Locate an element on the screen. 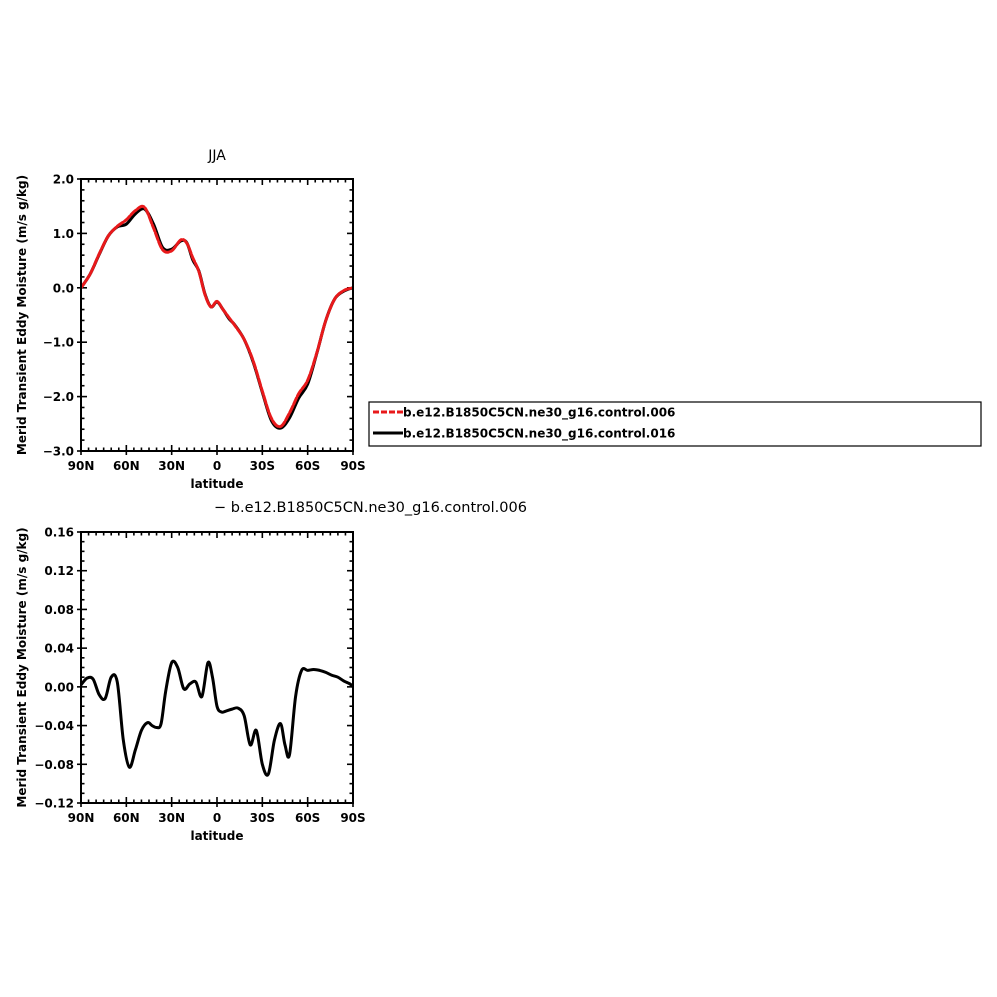 The image size is (997, 997). y-tick-label: −3.0 is located at coordinates (58, 452).